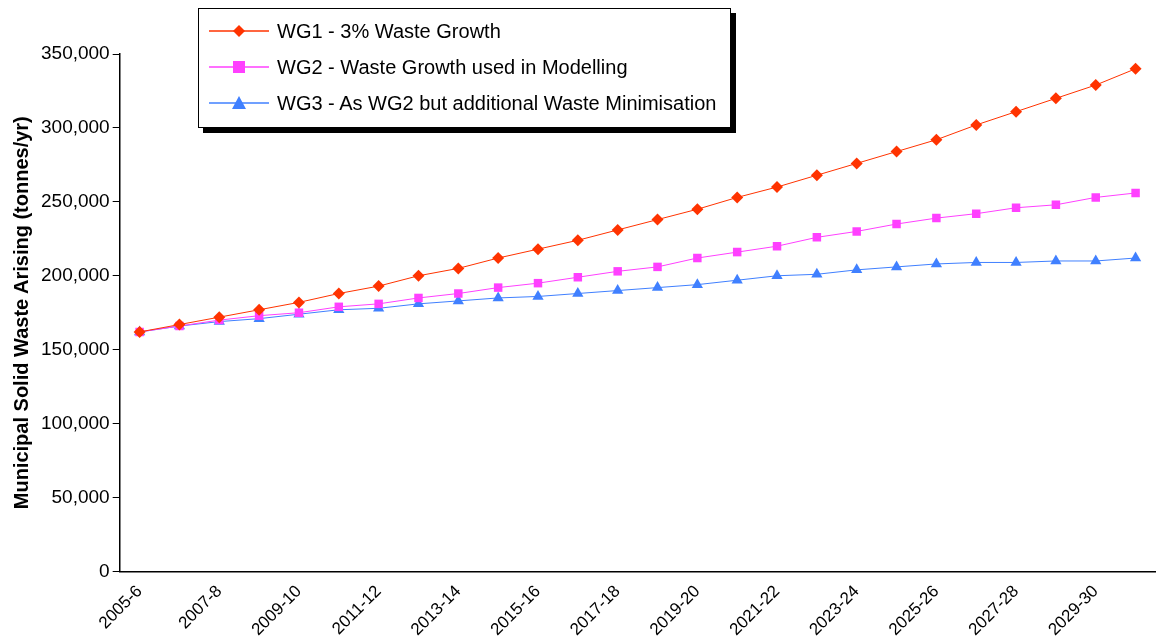 Image resolution: width=1162 pixels, height=643 pixels. I want to click on y-tick-label: 250,000, so click(75, 201).